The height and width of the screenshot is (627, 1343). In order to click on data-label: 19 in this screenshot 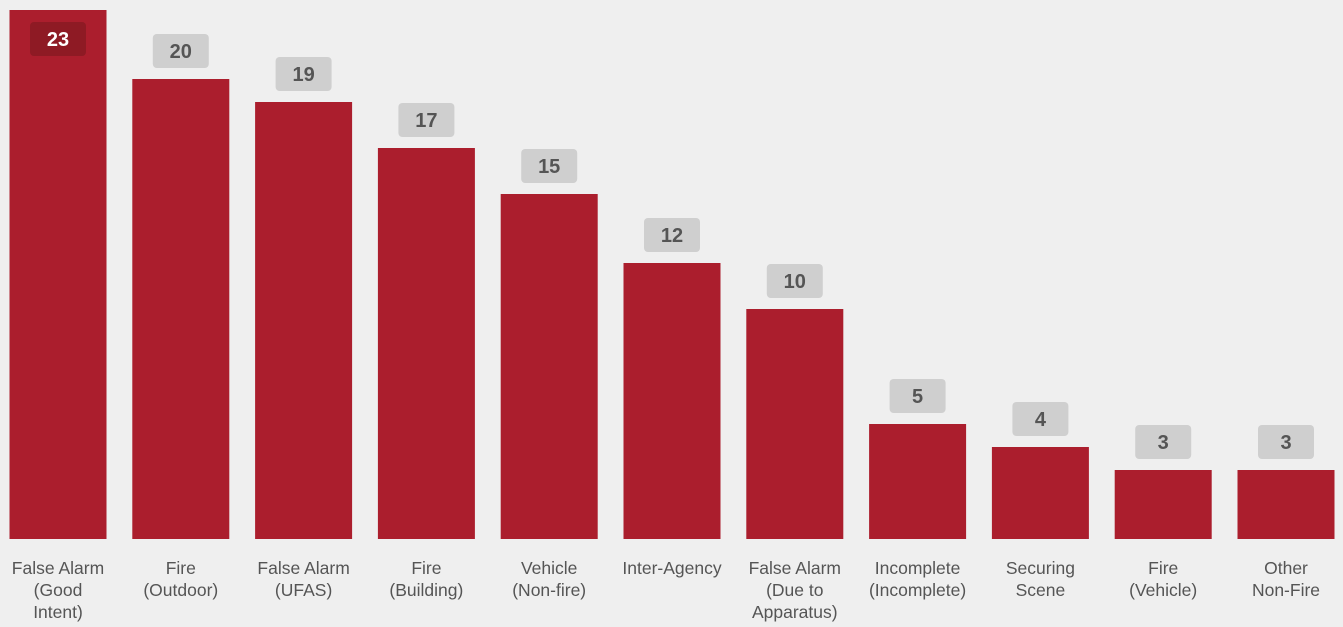, I will do `click(303, 75)`.